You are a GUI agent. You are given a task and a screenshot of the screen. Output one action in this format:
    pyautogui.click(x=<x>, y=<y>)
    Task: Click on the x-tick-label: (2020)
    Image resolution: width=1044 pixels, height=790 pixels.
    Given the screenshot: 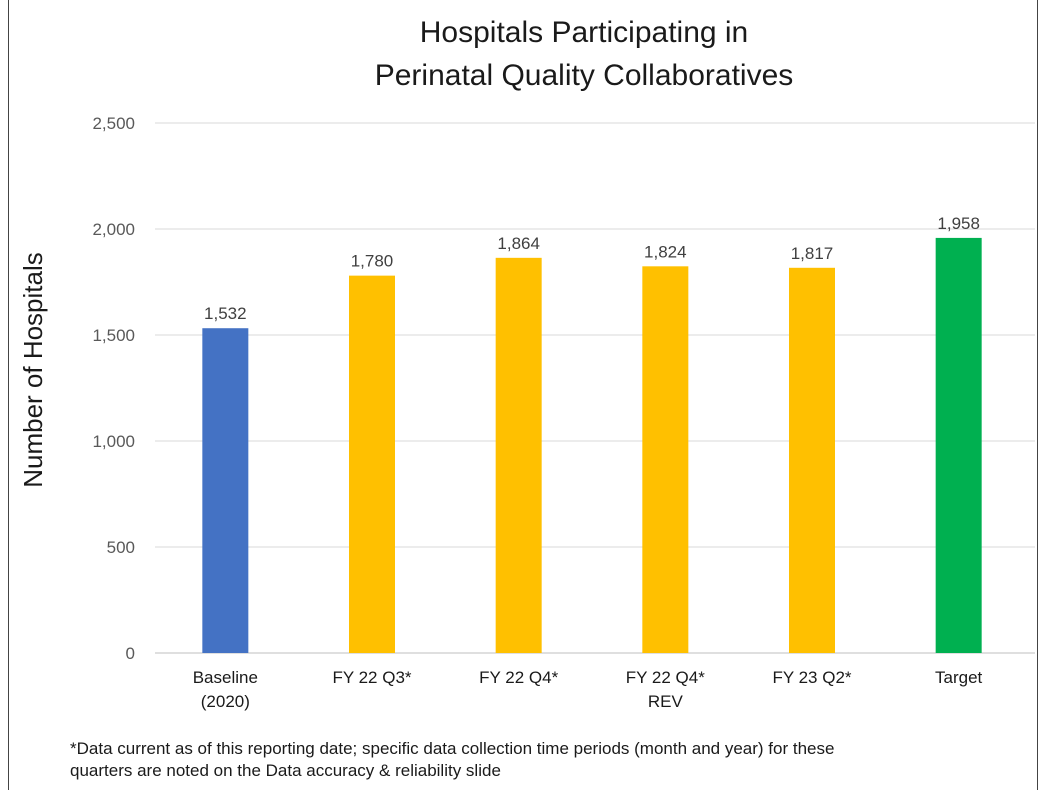 What is the action you would take?
    pyautogui.click(x=225, y=701)
    